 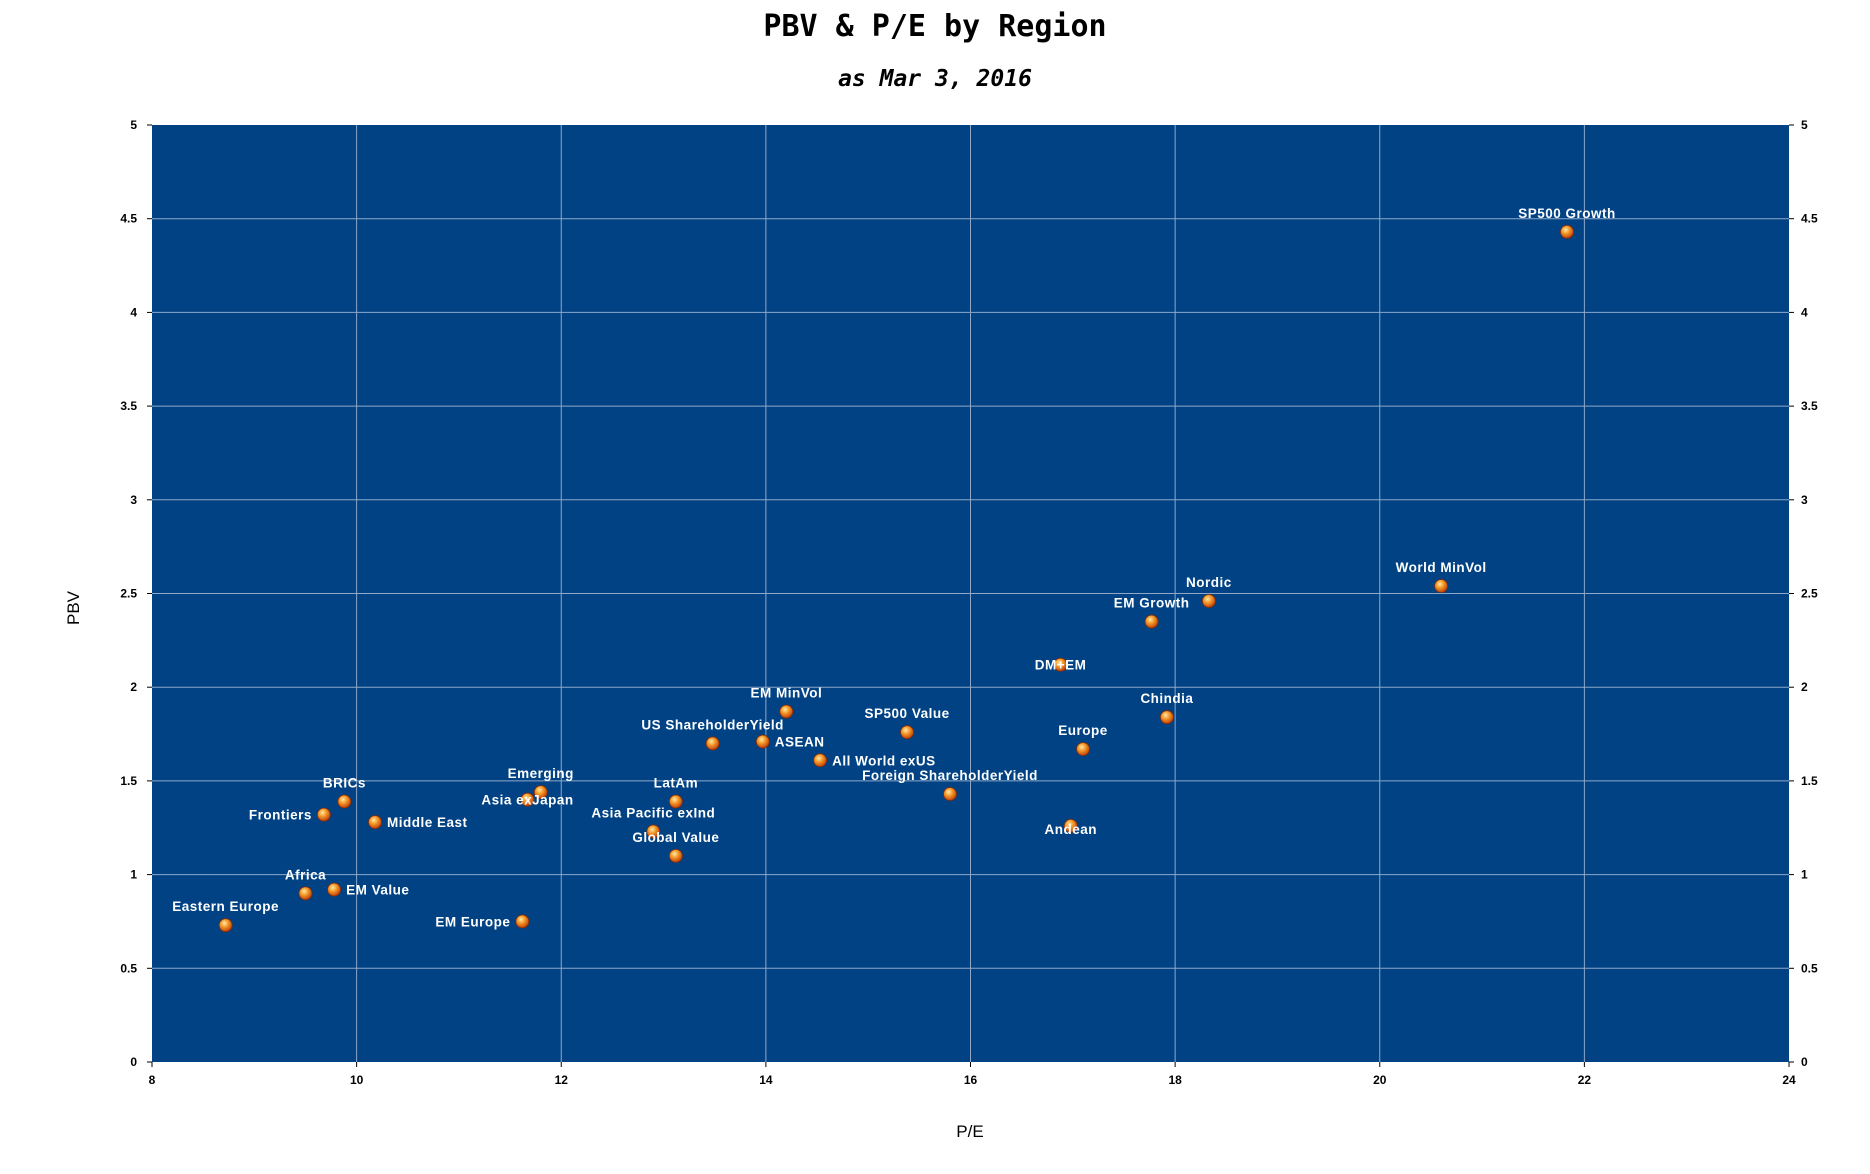 What do you see at coordinates (133, 500) in the screenshot?
I see `y-tick-label: 3` at bounding box center [133, 500].